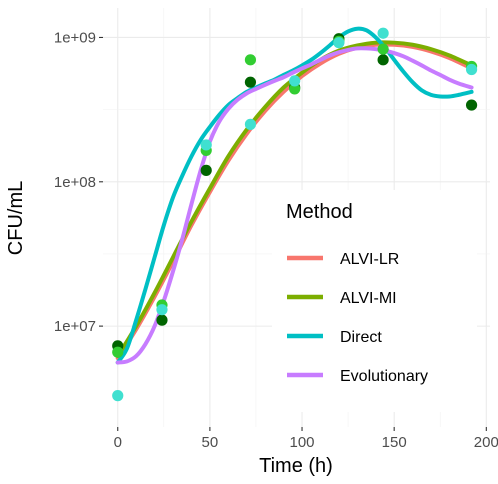 The image size is (498, 484). Describe the element at coordinates (357, 318) in the screenshot. I see `legend-entries: ALVI-LR ALVI-MI Direct Evolutionary` at that location.